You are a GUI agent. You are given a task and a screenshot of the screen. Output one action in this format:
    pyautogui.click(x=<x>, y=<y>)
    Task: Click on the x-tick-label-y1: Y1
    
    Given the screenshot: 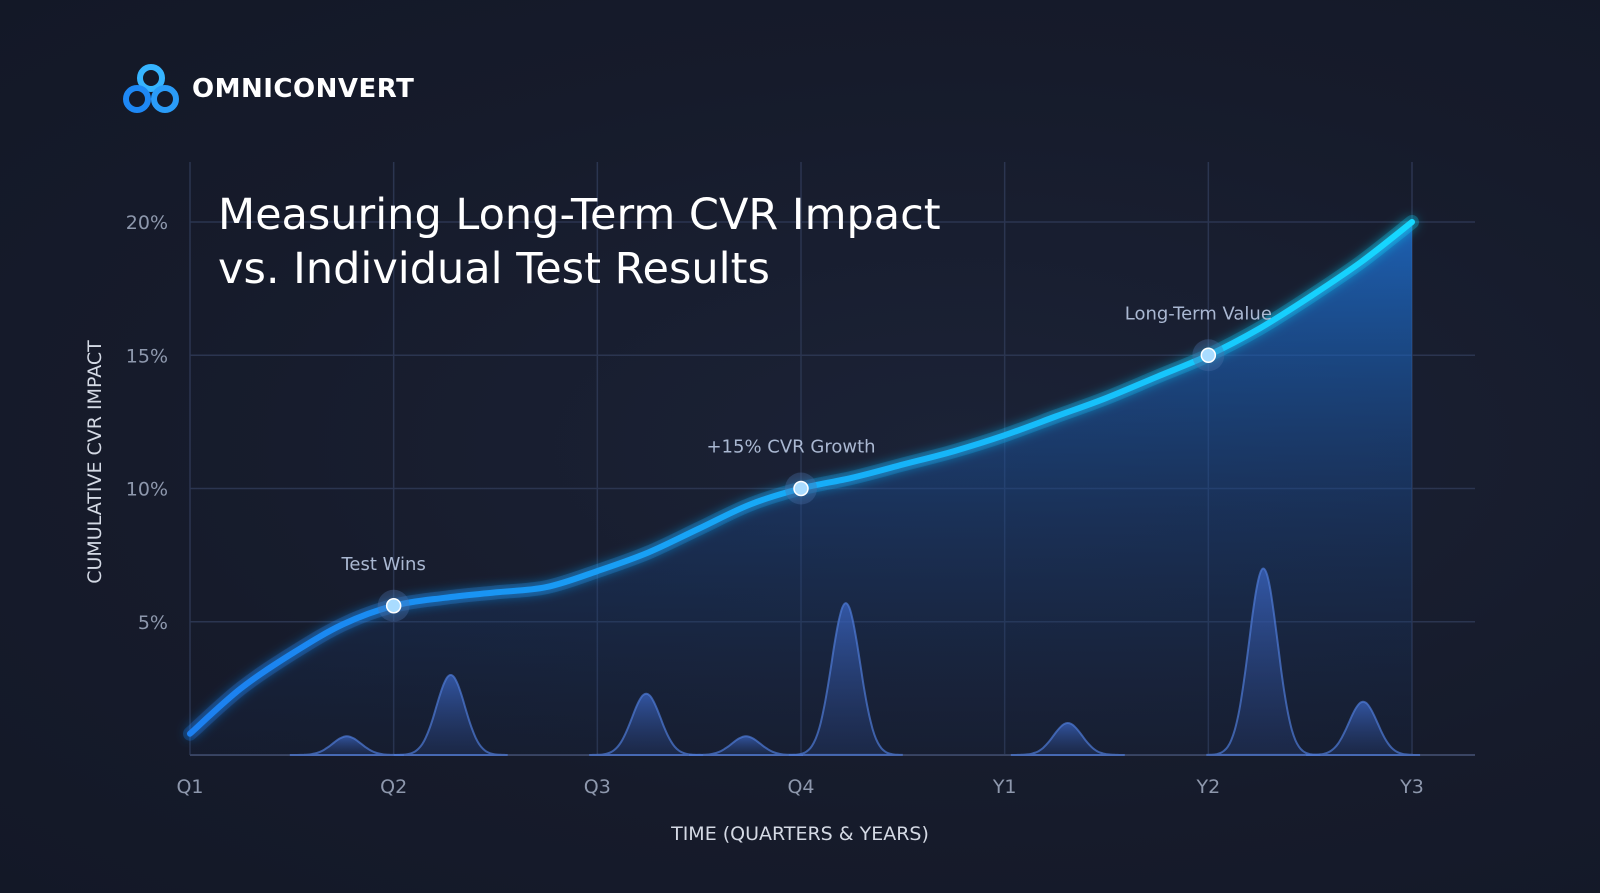 What is the action you would take?
    pyautogui.click(x=1004, y=787)
    